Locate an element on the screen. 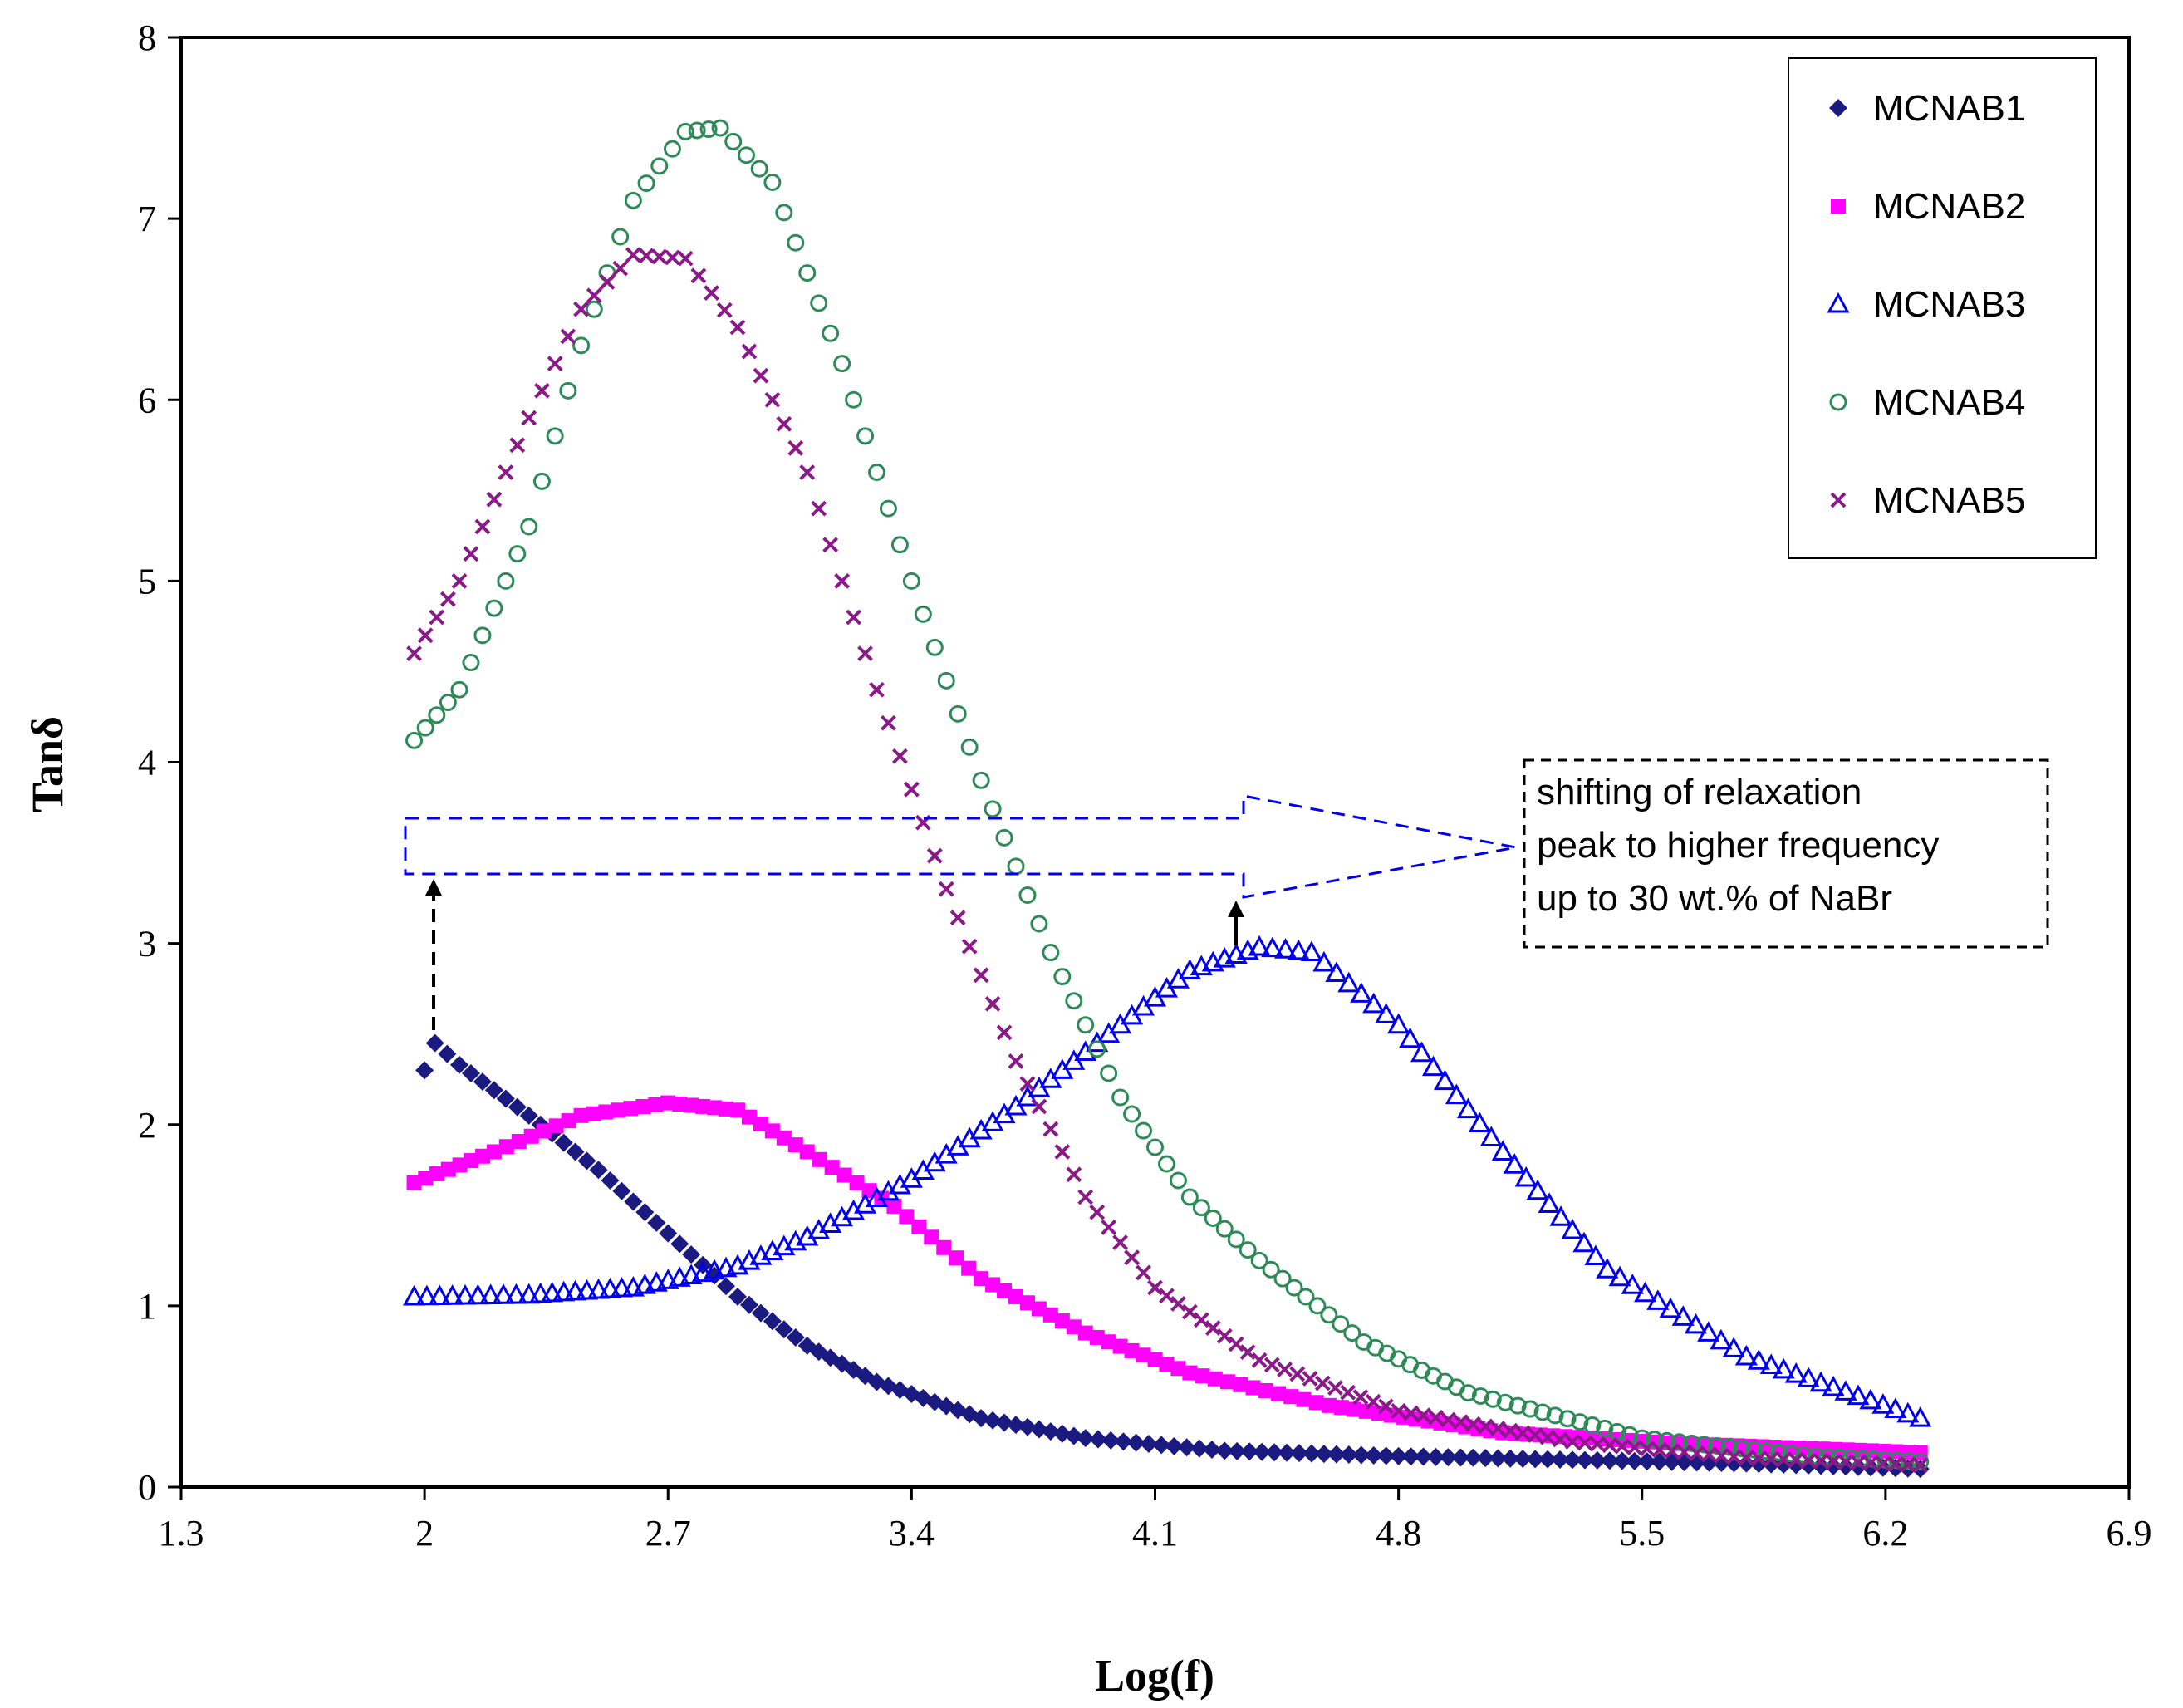 The width and height of the screenshot is (2183, 1708). y-tick-label: 4 is located at coordinates (147, 763).